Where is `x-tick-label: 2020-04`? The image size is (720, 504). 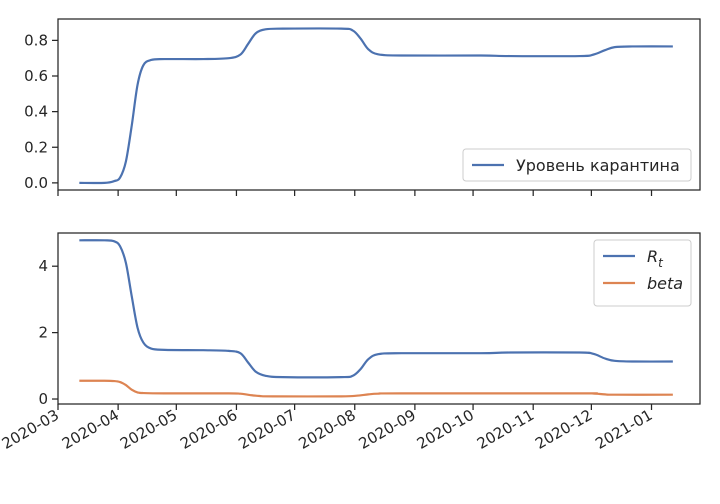
x-tick-label: 2020-04 is located at coordinates (90, 429).